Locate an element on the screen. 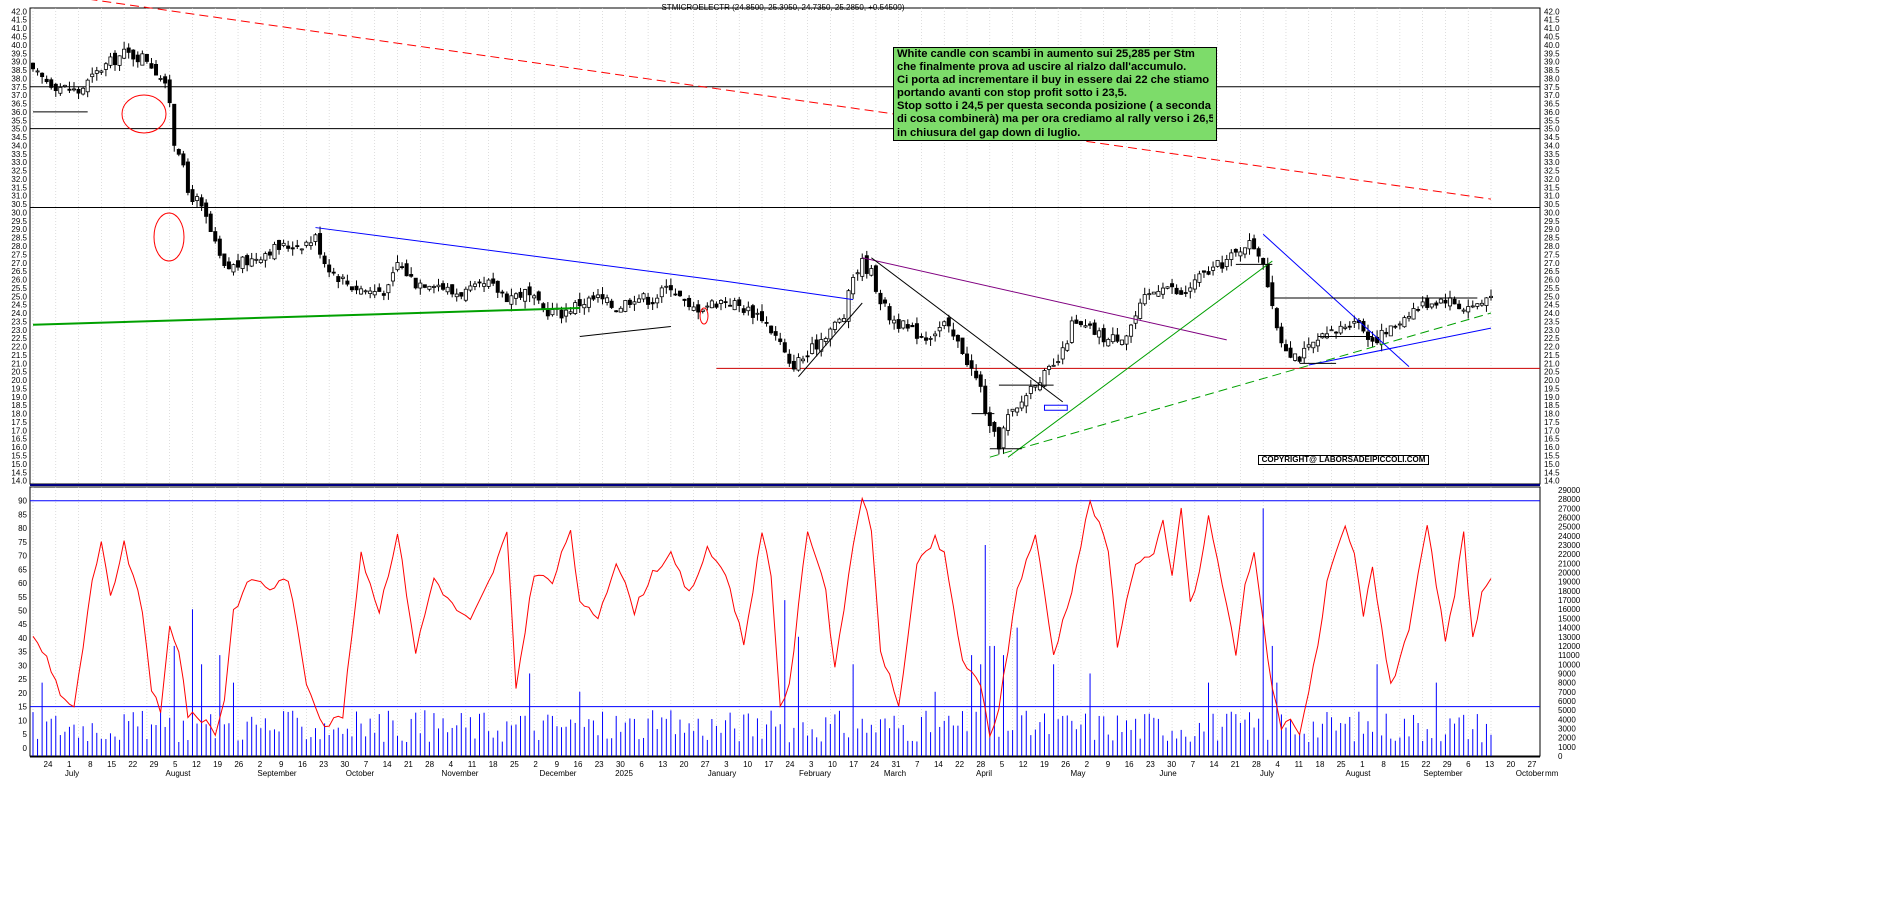  volume-tick-right: 10000 is located at coordinates (1569, 664).